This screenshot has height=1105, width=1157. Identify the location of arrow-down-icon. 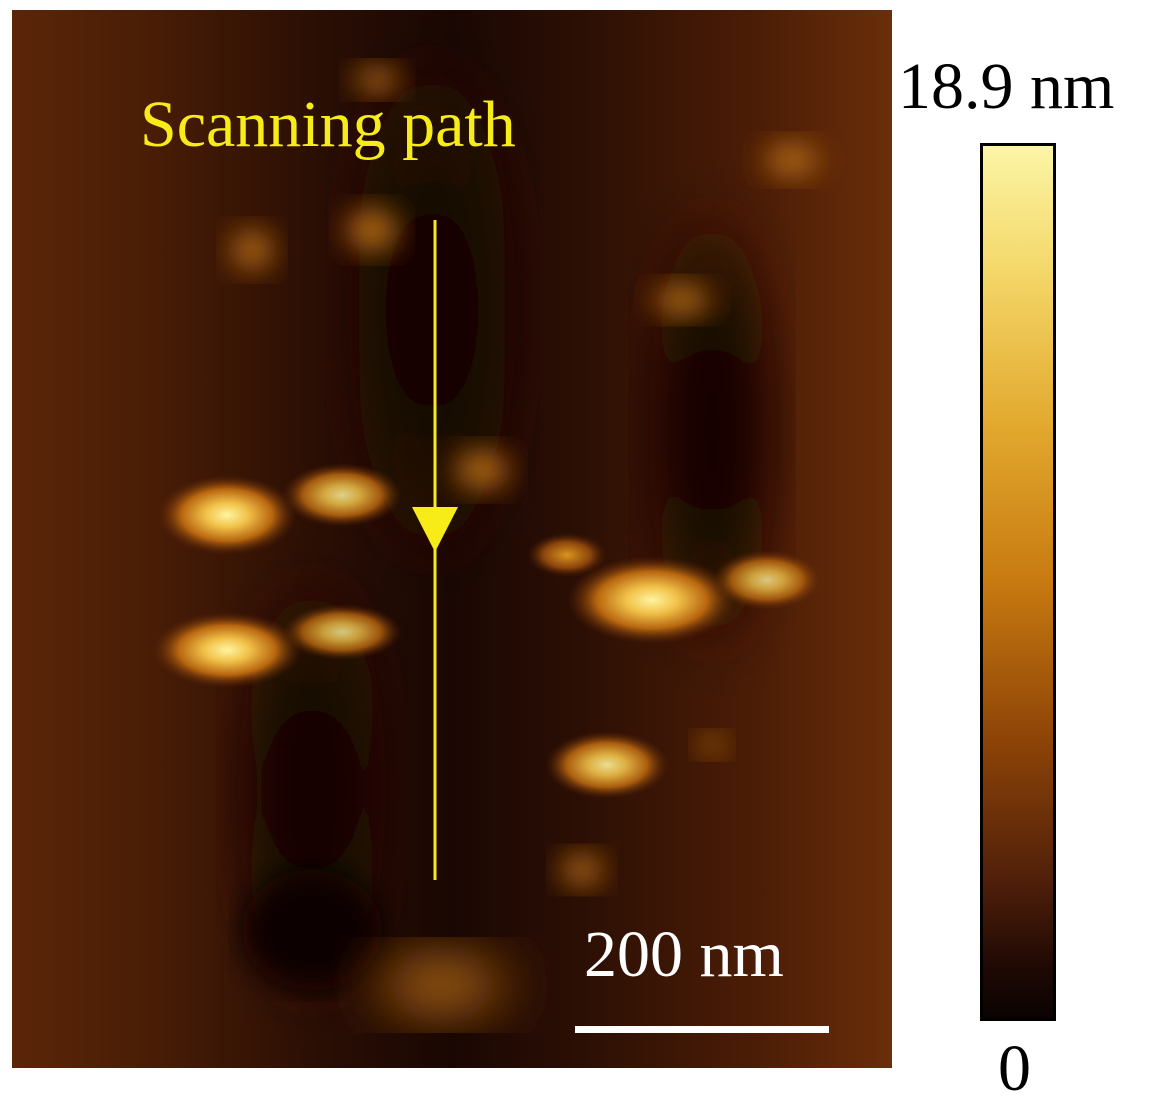
(435, 529).